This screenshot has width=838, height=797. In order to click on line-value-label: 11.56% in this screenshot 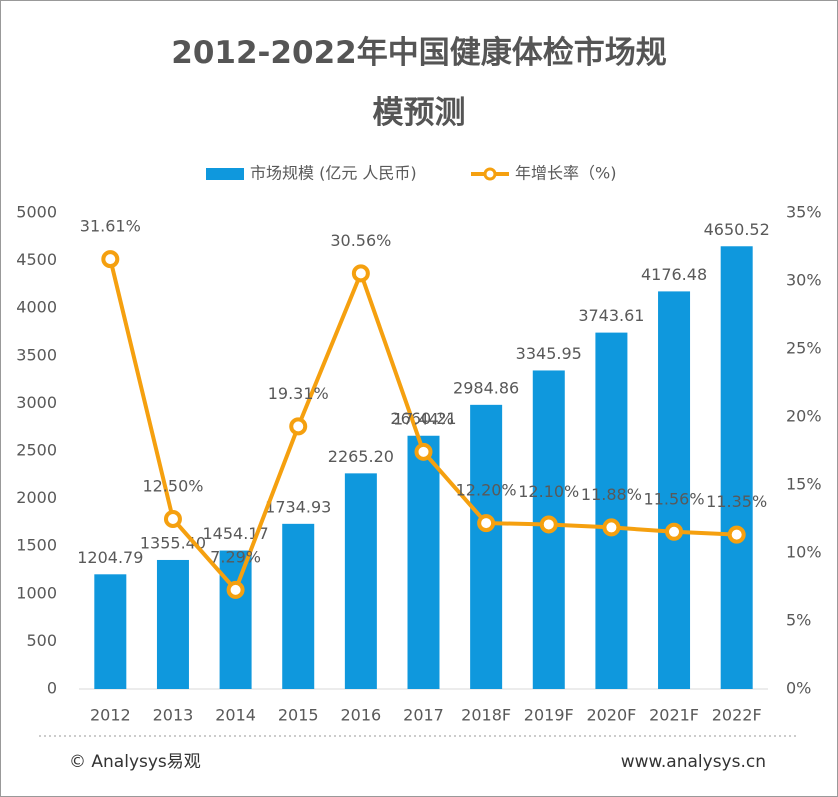, I will do `click(674, 498)`.